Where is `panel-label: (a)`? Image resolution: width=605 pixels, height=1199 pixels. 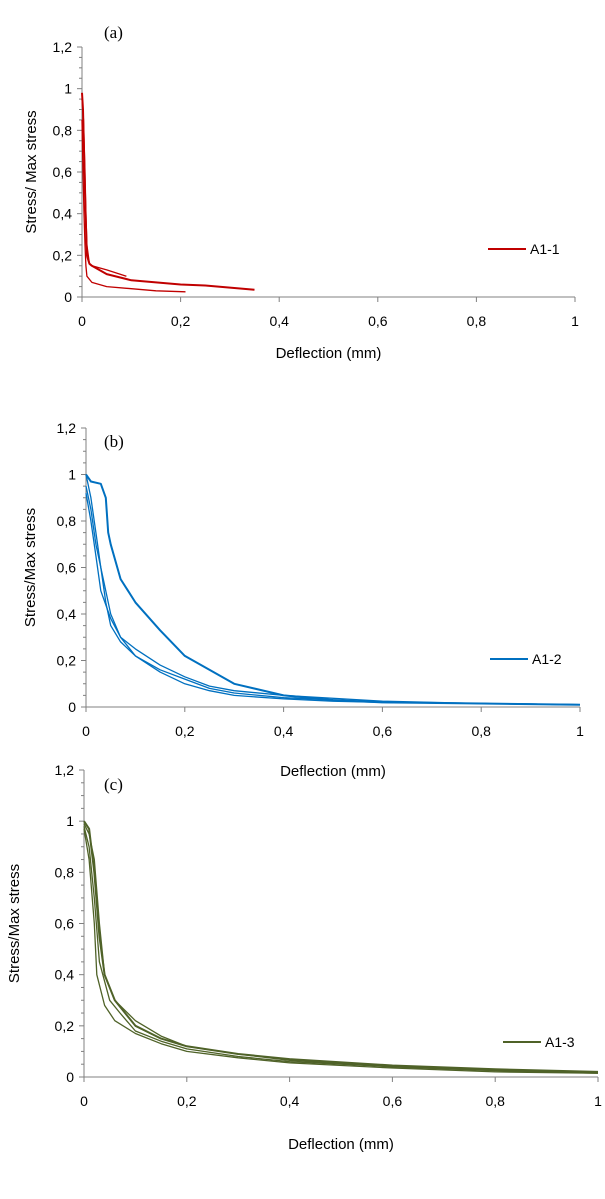 panel-label: (a) is located at coordinates (113, 32).